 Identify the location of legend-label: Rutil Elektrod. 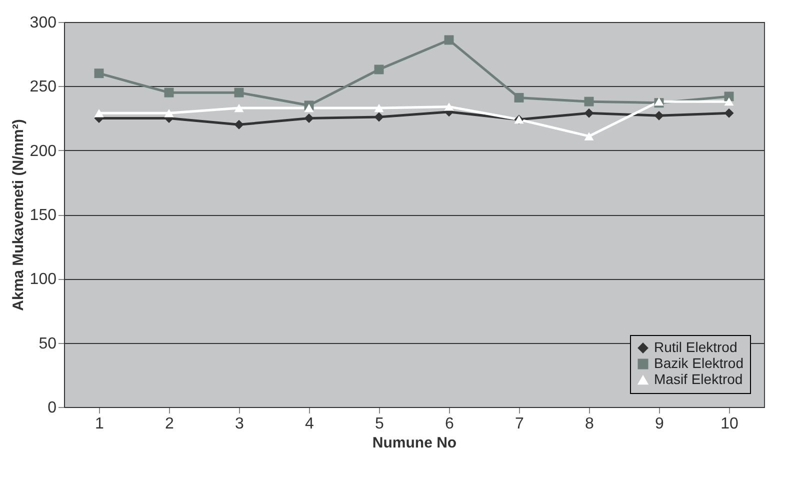
(696, 347).